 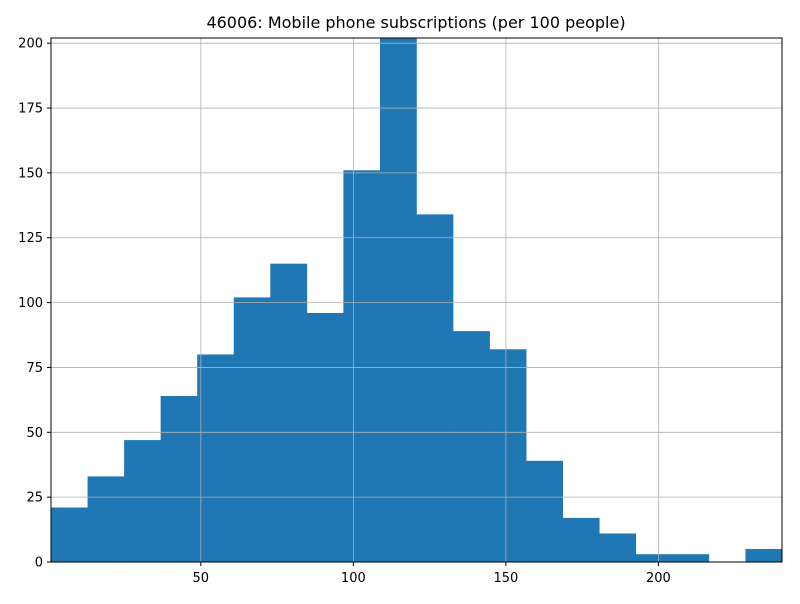 I want to click on y-tick-label: 50, so click(x=34, y=433).